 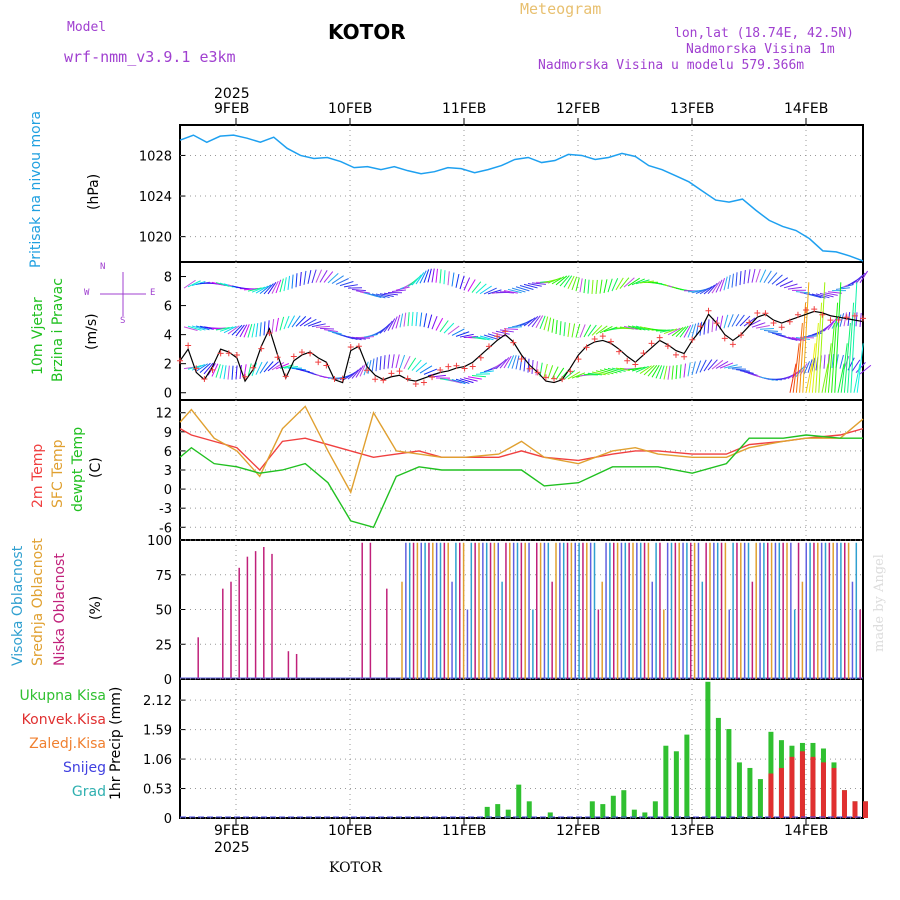 What do you see at coordinates (232, 848) in the screenshot?
I see `bottom-year: 2025` at bounding box center [232, 848].